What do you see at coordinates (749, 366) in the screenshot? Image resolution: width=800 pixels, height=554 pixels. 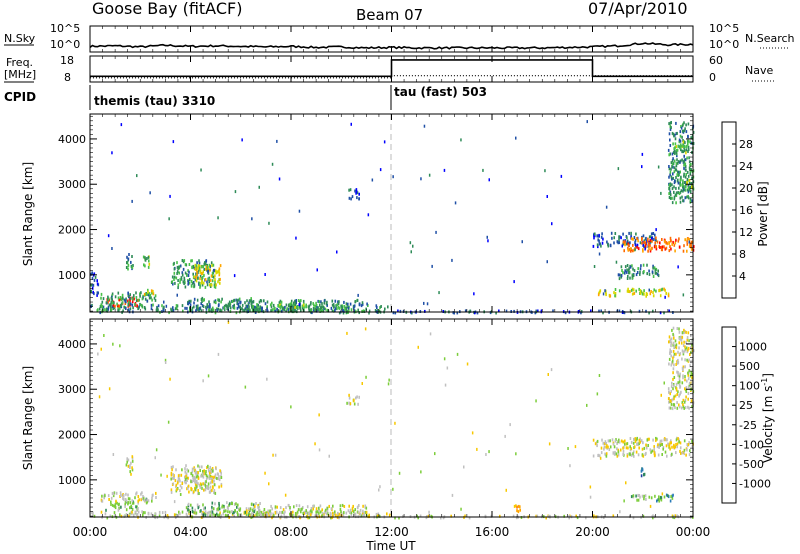 I see `velocity-colorbar-tick-label: 500` at bounding box center [749, 366].